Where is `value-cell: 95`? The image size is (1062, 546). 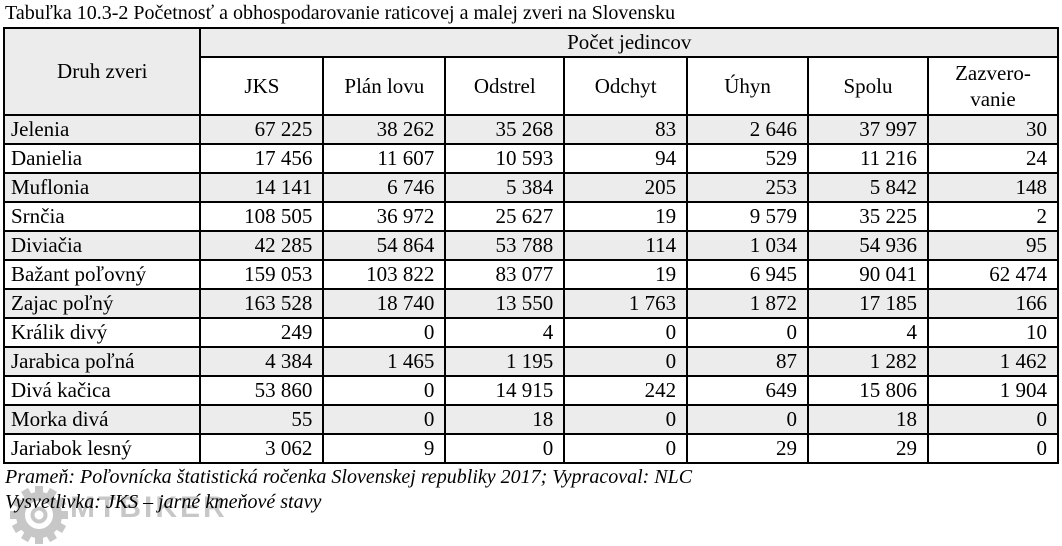 value-cell: 95 is located at coordinates (993, 245).